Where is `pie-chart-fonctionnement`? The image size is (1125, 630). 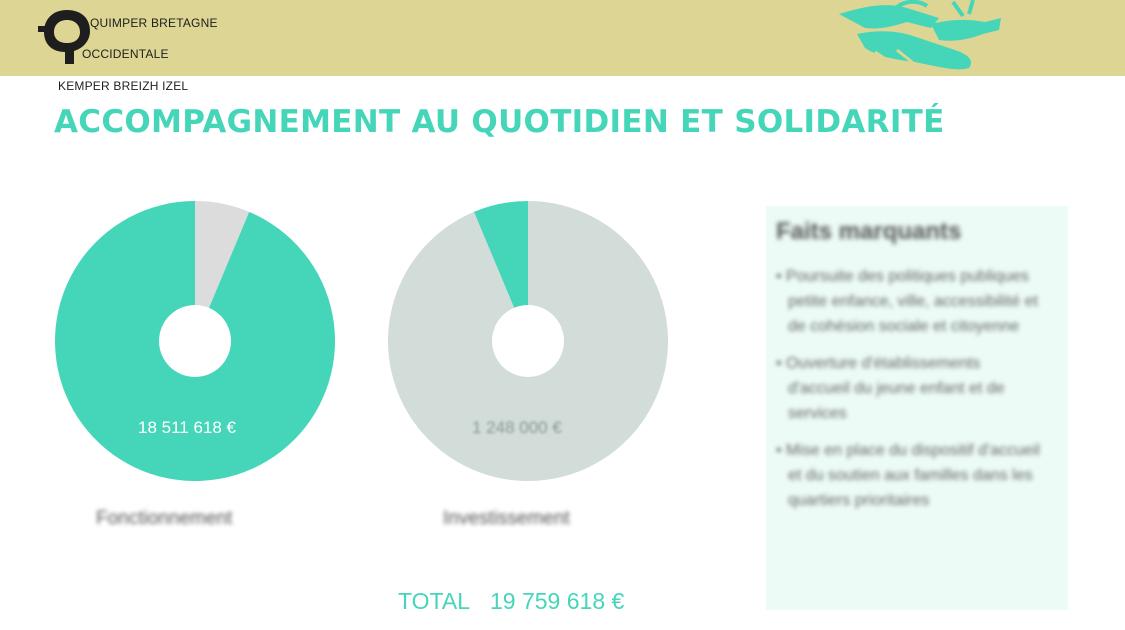 pie-chart-fonctionnement is located at coordinates (195, 341).